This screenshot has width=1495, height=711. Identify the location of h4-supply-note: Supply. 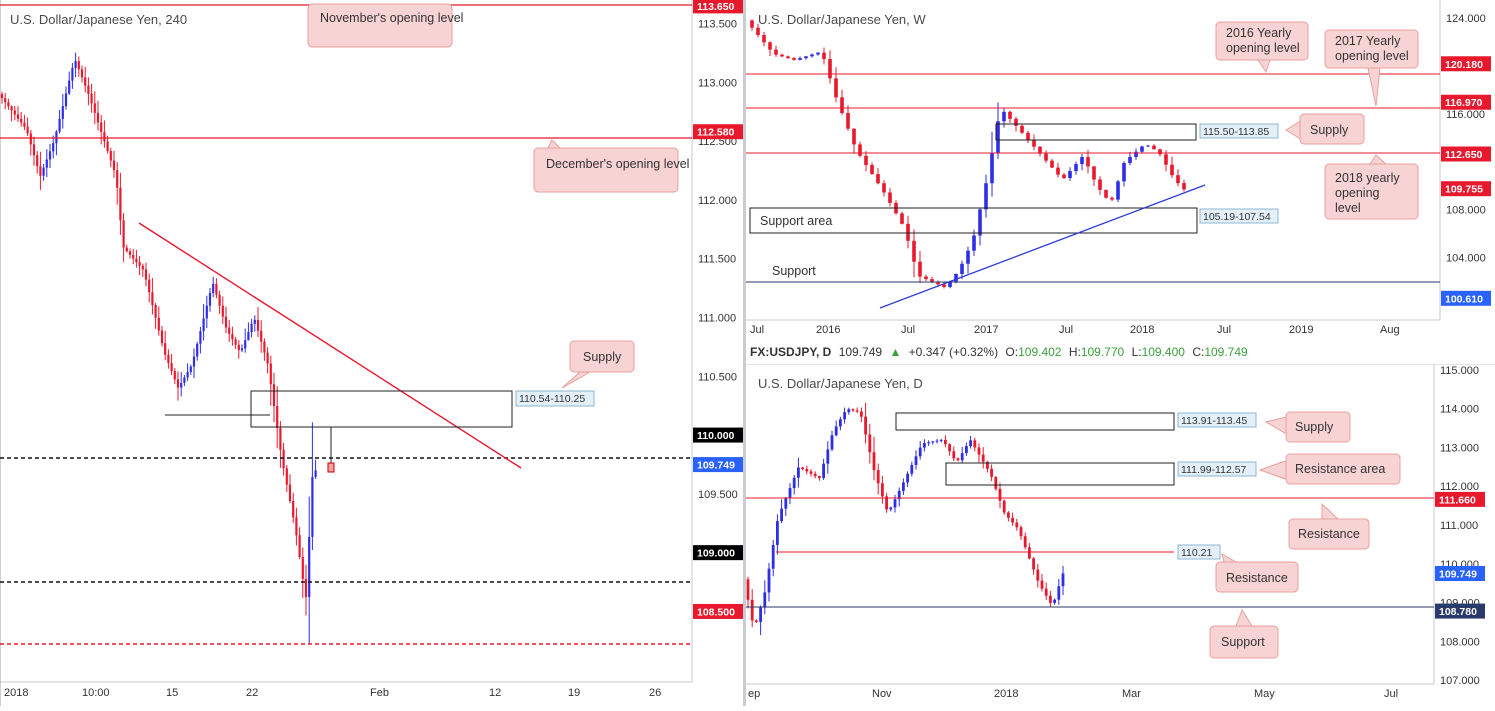
(598, 364).